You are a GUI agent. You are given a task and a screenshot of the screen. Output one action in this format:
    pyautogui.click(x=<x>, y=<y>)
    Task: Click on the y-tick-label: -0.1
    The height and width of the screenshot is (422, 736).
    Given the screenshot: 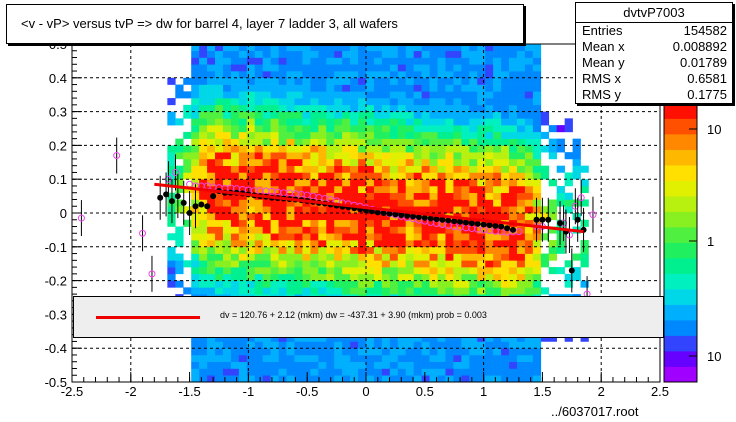 What is the action you would take?
    pyautogui.click(x=56, y=247)
    